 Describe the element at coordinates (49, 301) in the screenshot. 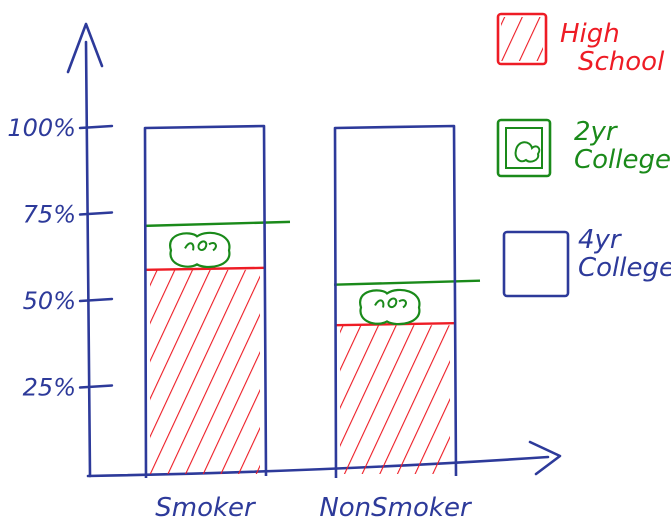

I see `y-tick-label: 50%` at that location.